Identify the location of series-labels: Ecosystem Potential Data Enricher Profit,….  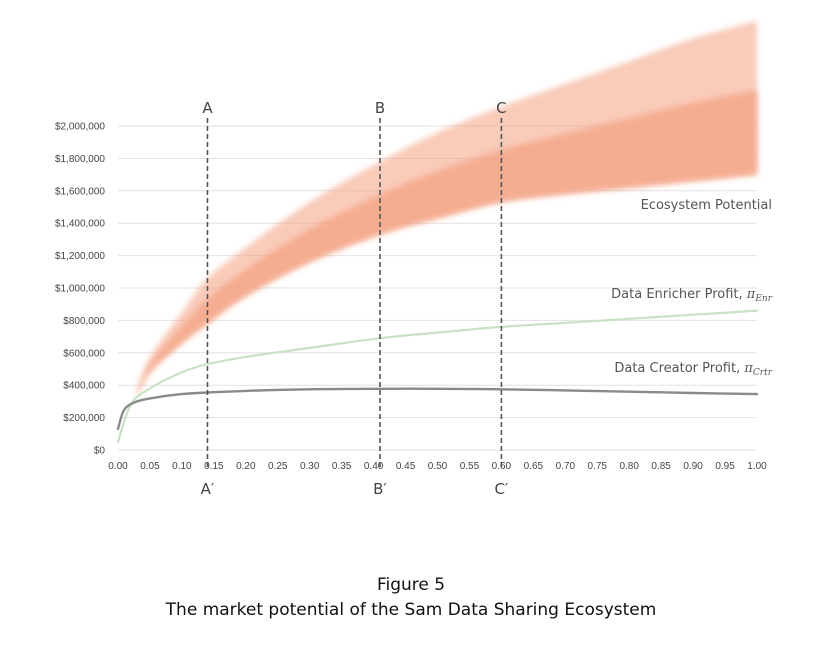
(692, 288).